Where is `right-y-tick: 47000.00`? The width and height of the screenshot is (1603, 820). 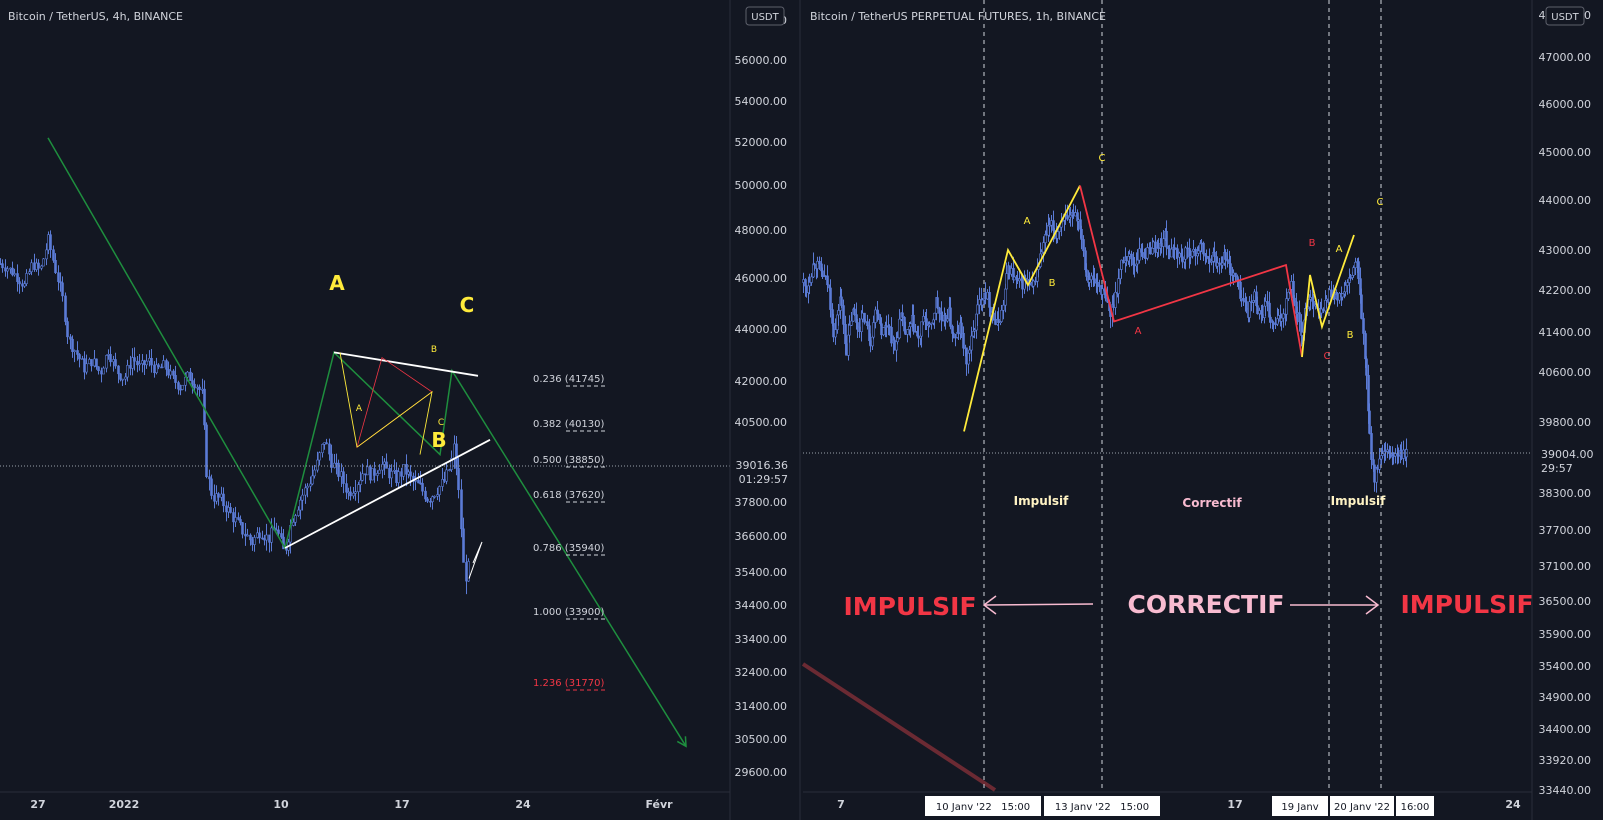 right-y-tick: 47000.00 is located at coordinates (1565, 57).